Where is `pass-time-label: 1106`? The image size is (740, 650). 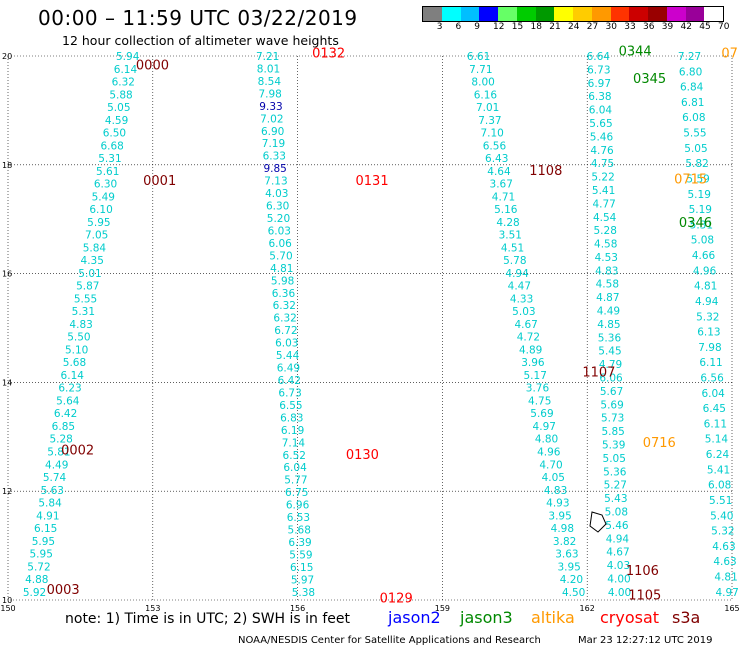
pass-time-label: 1106 is located at coordinates (642, 571).